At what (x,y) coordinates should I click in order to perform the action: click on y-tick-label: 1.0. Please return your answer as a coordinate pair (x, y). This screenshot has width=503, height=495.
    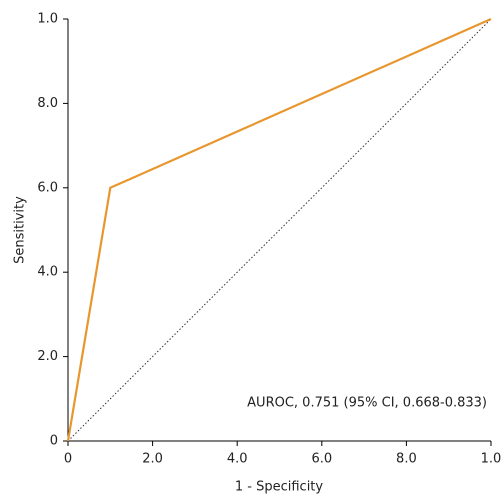
    Looking at the image, I should click on (47, 19).